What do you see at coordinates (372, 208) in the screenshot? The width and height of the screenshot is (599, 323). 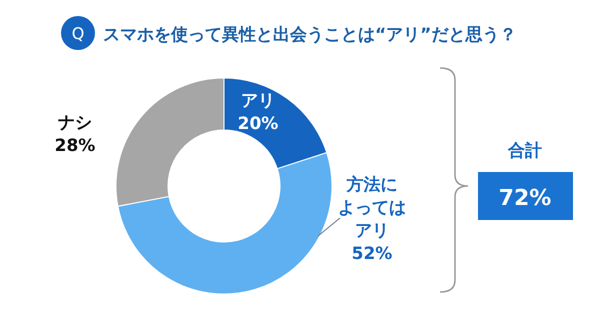 I see `slice-label: 方法によってはアリ` at bounding box center [372, 208].